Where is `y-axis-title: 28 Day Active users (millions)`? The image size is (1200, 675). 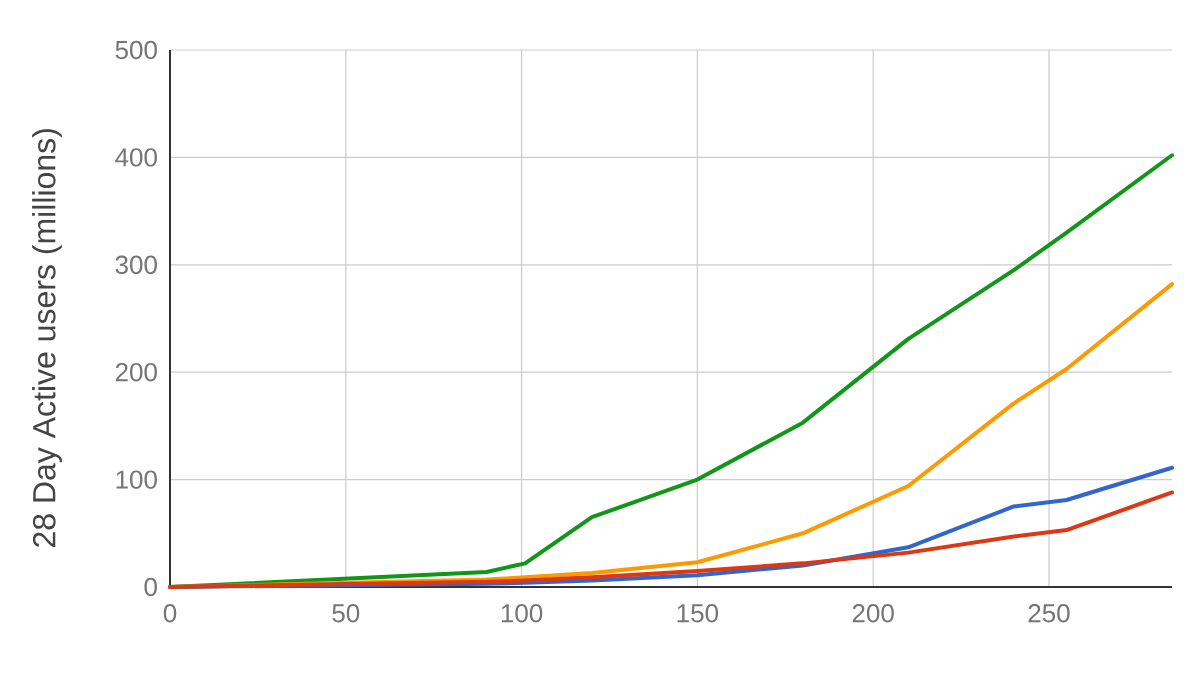
y-axis-title: 28 Day Active users (millions) is located at coordinates (47, 338).